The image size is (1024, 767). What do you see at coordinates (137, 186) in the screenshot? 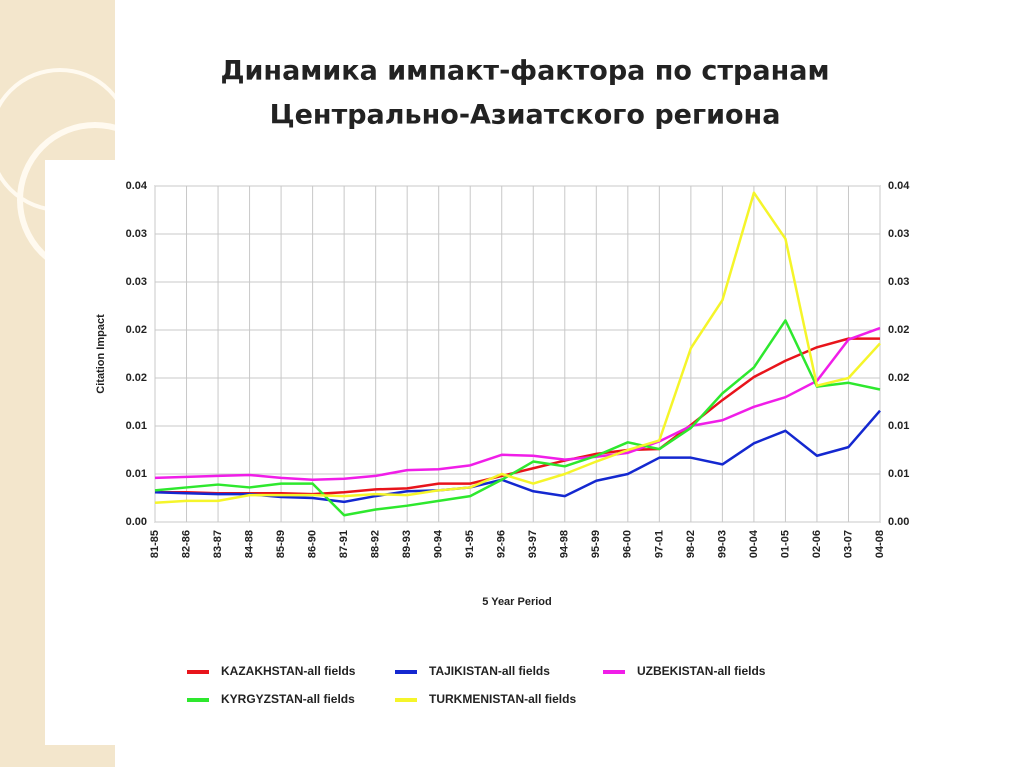
I see `y-tick-label: 0.04` at bounding box center [137, 186].